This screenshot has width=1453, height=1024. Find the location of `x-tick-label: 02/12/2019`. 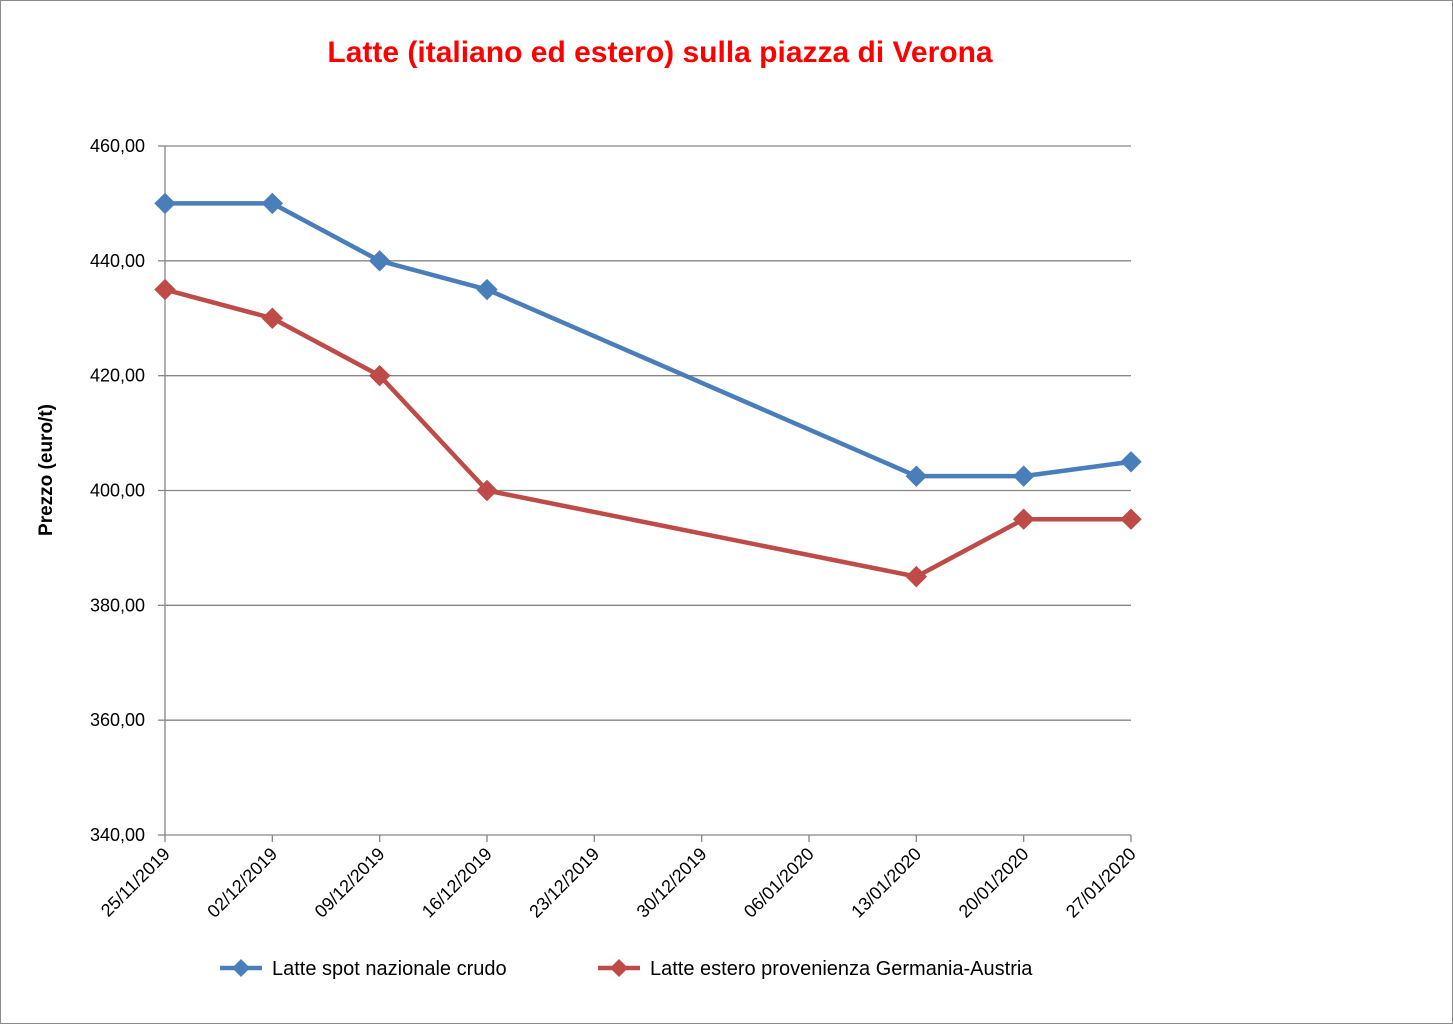

x-tick-label: 02/12/2019 is located at coordinates (242, 883).